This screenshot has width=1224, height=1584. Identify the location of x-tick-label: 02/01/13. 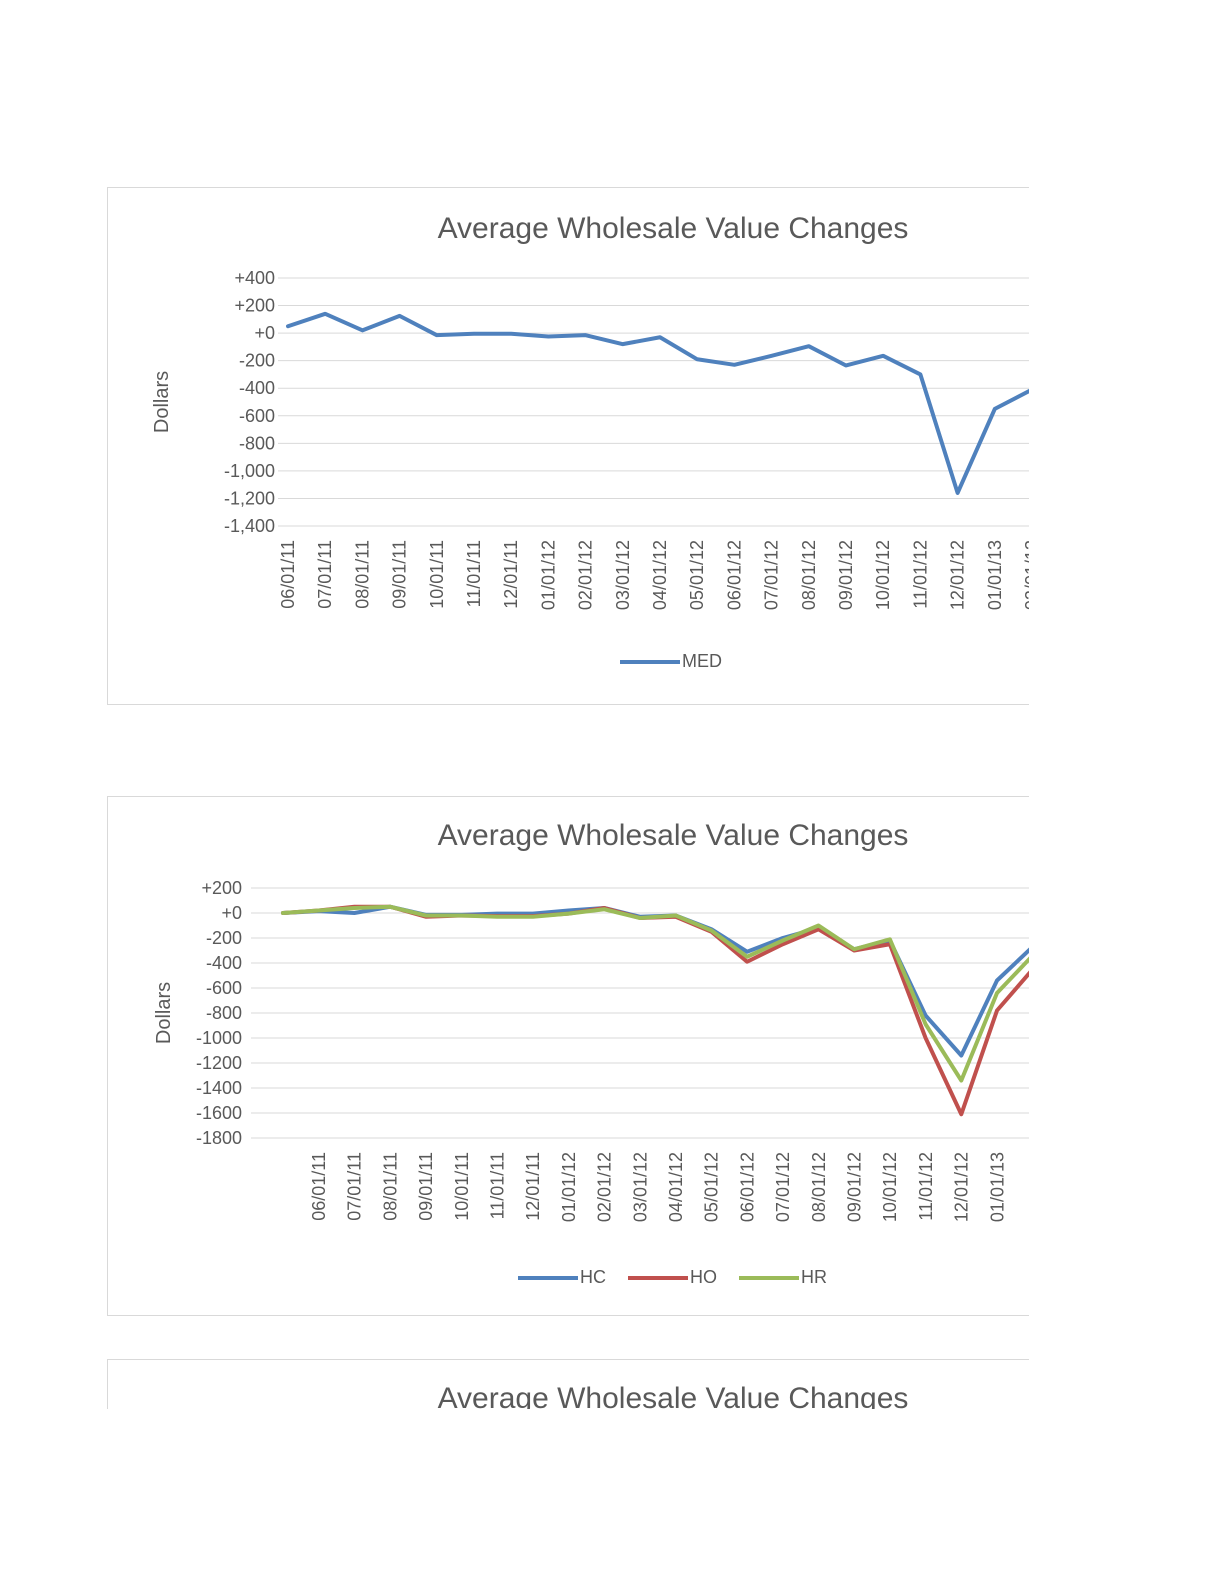
(1025, 575).